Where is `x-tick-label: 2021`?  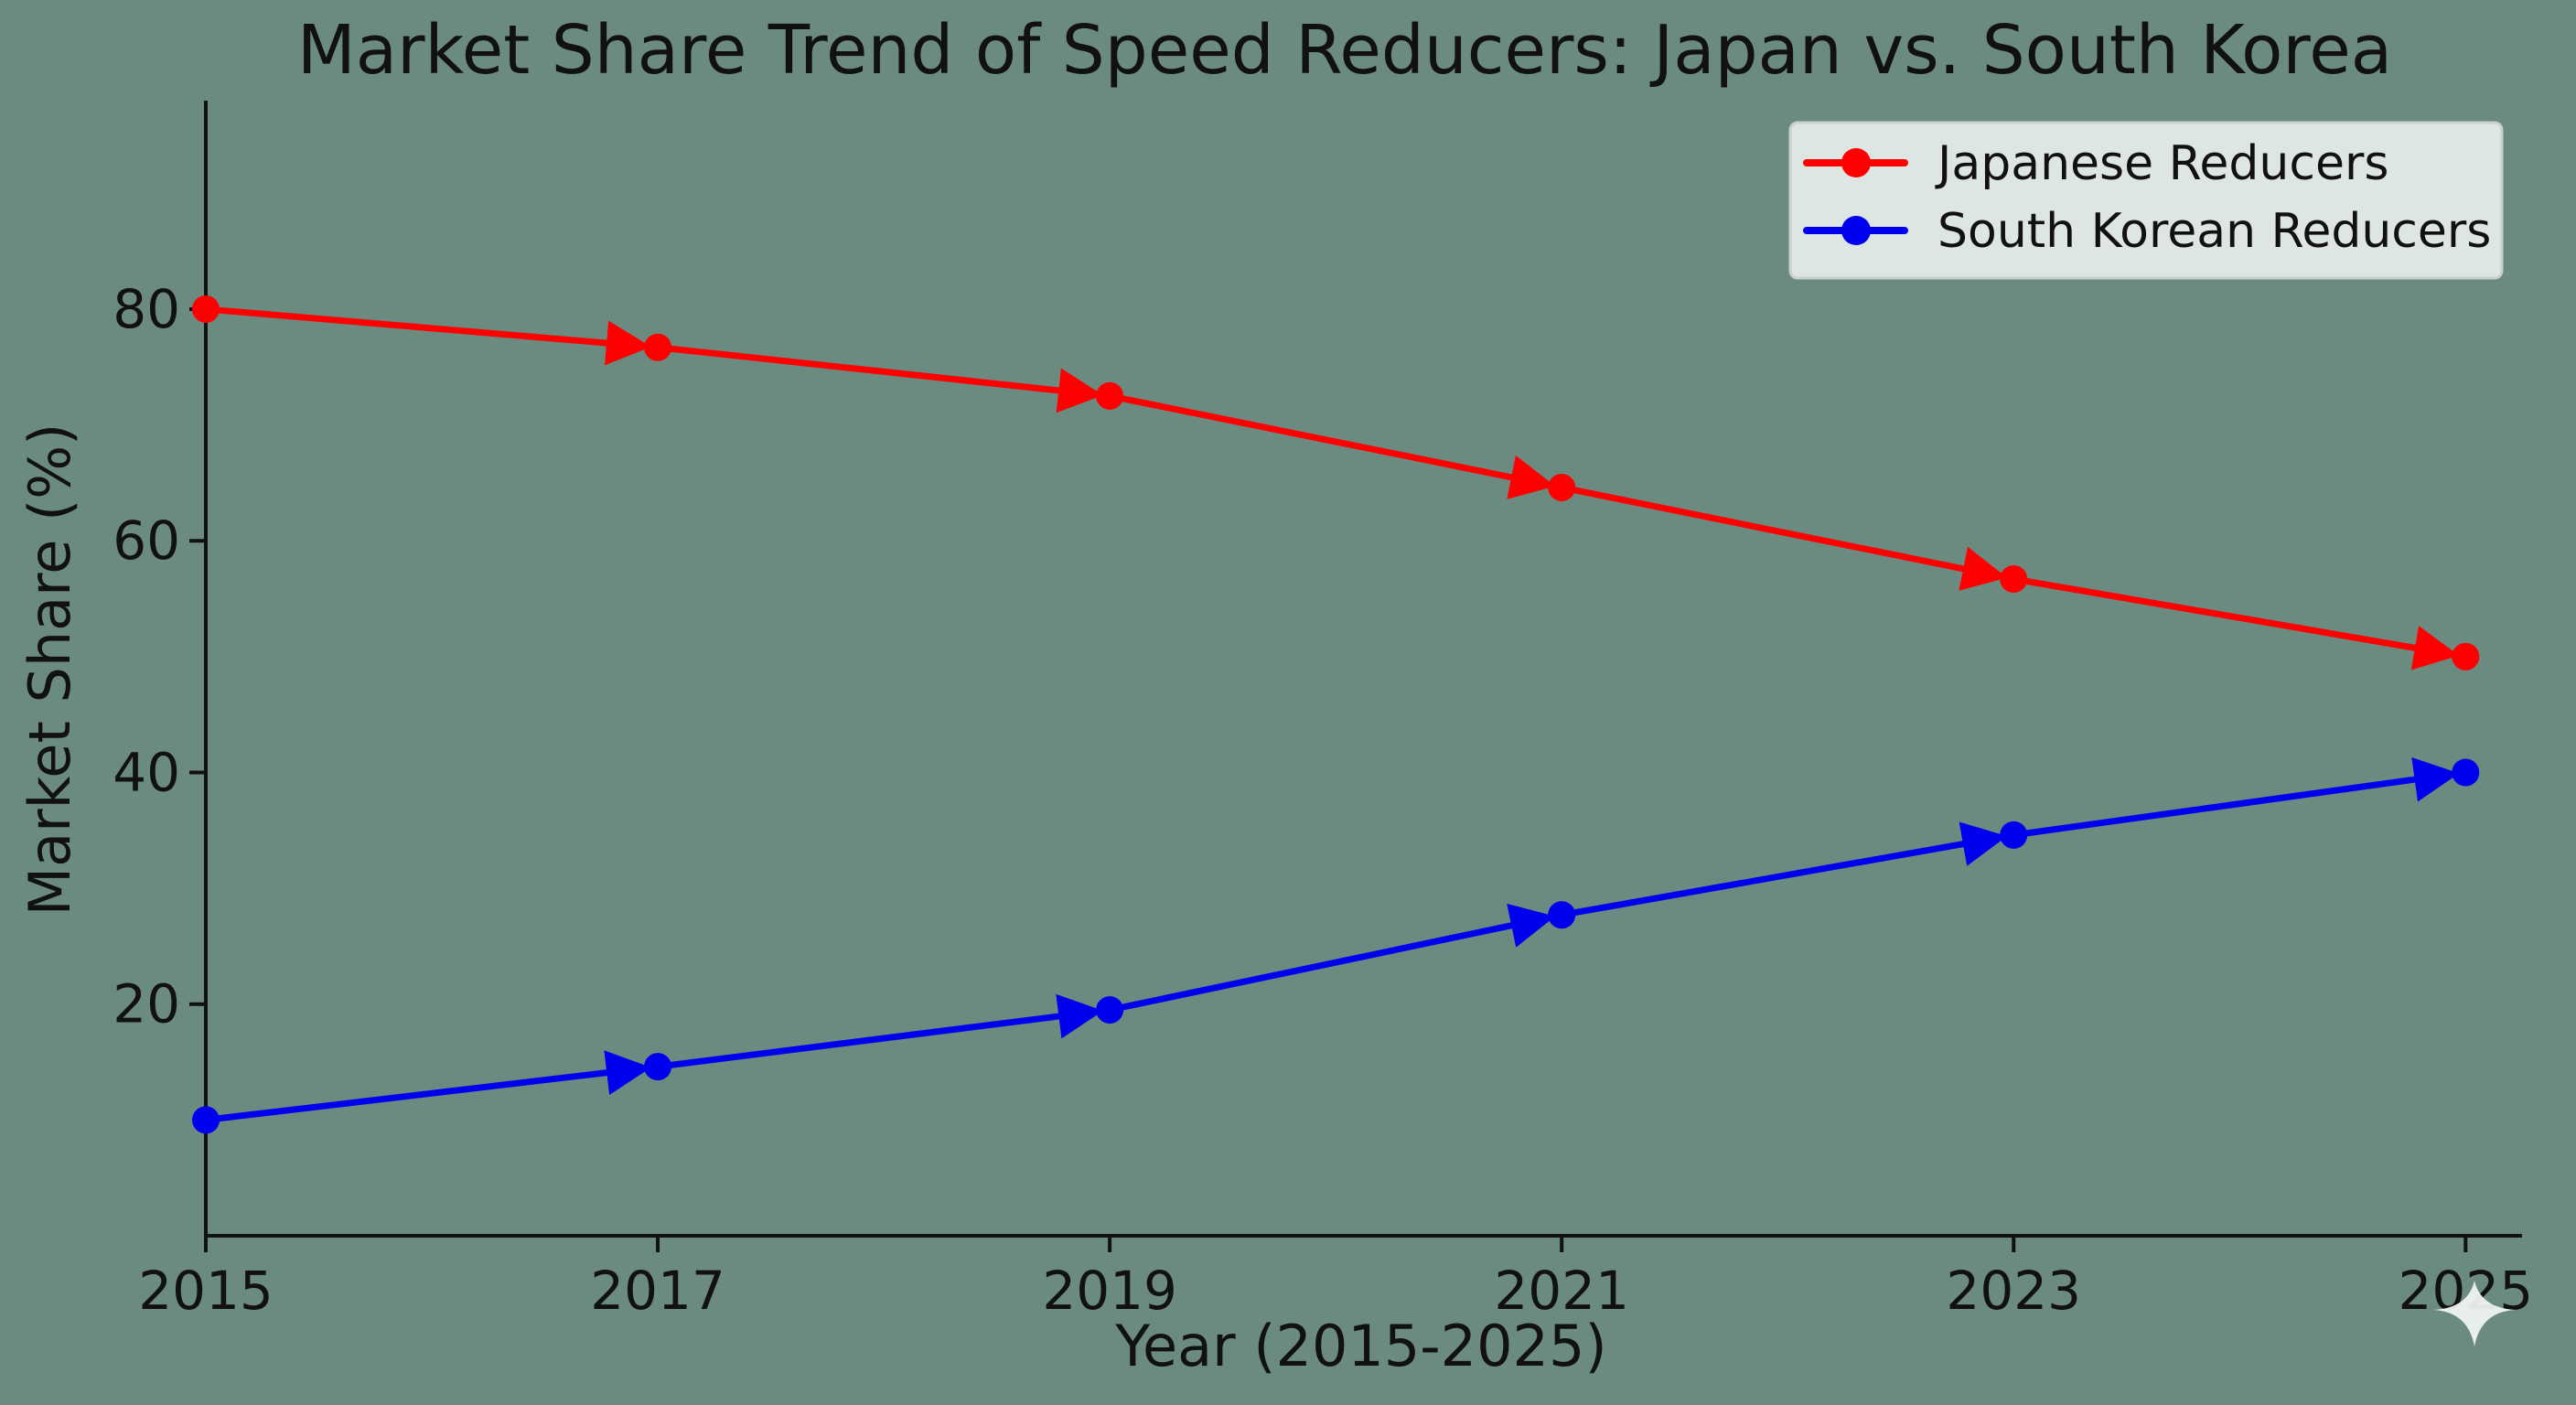 x-tick-label: 2021 is located at coordinates (1562, 1291).